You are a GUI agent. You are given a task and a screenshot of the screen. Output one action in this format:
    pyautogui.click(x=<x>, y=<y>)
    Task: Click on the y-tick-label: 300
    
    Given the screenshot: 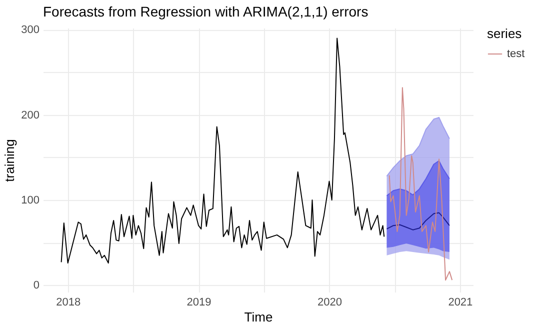 What is the action you would take?
    pyautogui.click(x=30, y=30)
    